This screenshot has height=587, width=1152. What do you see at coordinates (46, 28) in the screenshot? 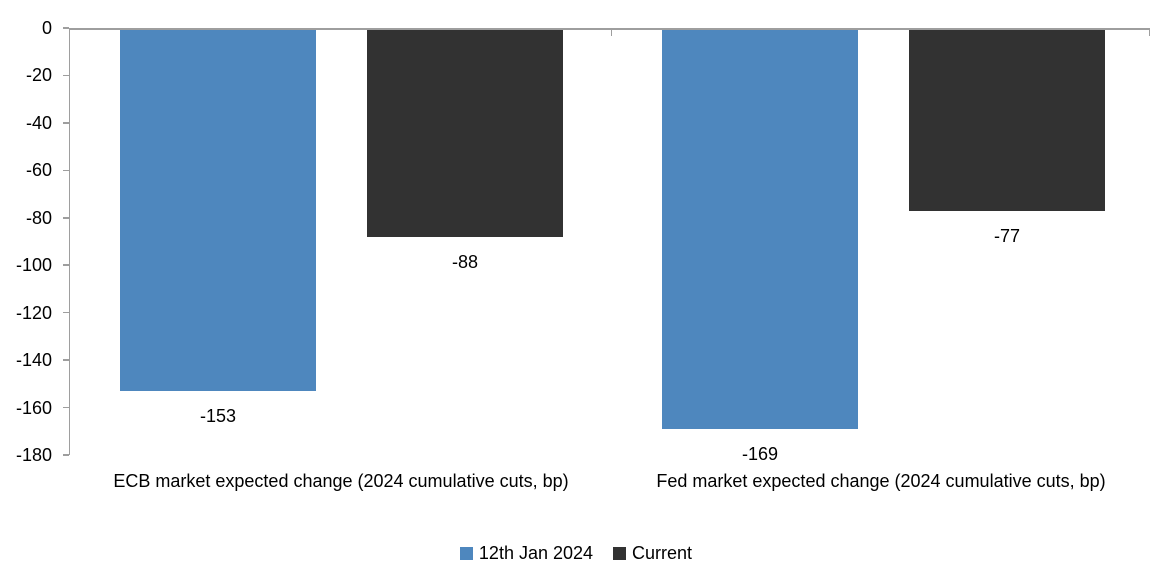
I see `y-axis-tick-label: 0` at bounding box center [46, 28].